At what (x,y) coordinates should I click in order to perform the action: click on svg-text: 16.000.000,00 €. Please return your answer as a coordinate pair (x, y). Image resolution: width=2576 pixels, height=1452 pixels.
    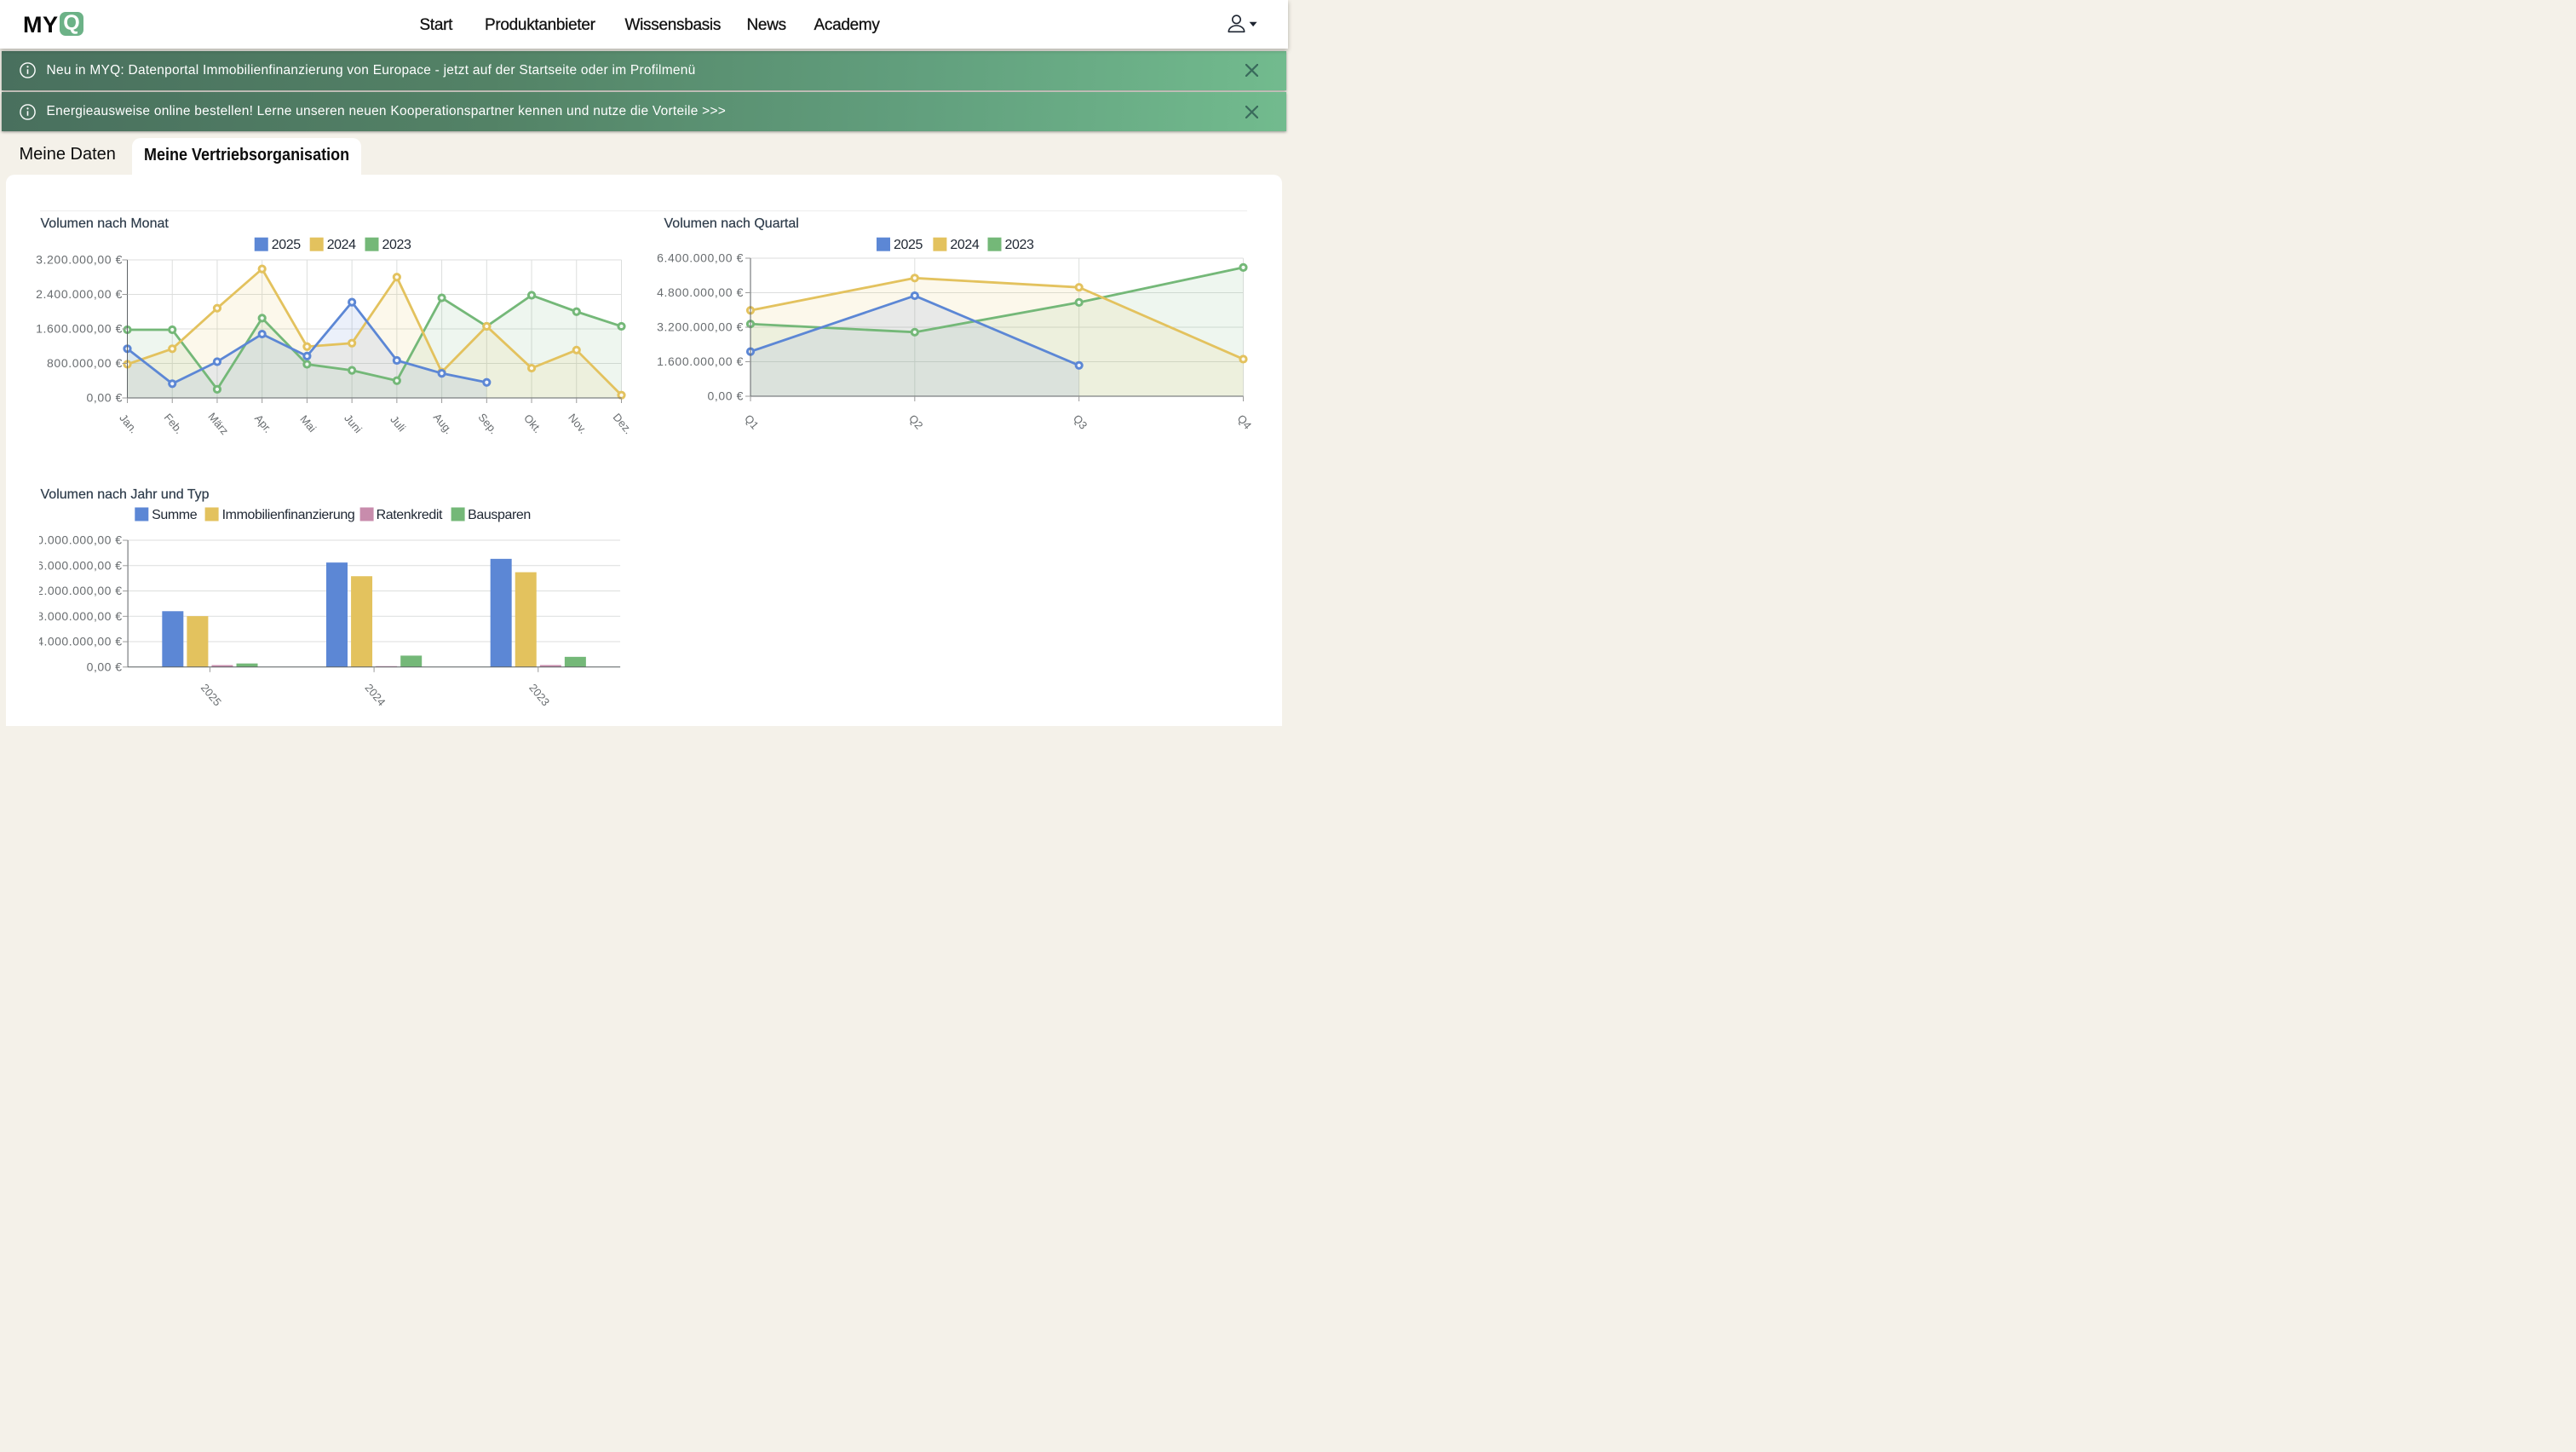
    Looking at the image, I should click on (81, 565).